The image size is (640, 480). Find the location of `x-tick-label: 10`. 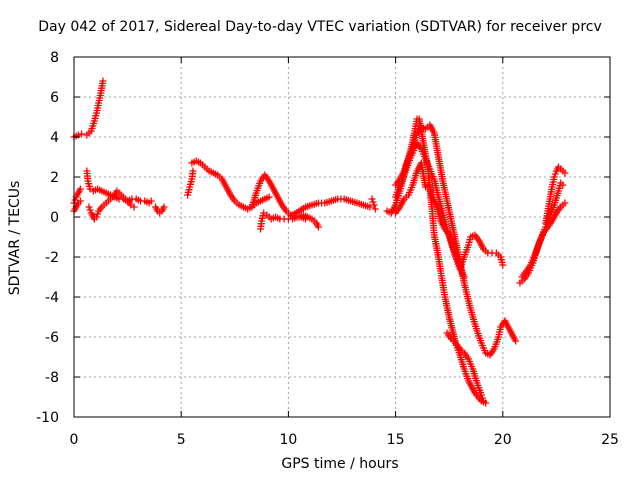

x-tick-label: 10 is located at coordinates (288, 440).